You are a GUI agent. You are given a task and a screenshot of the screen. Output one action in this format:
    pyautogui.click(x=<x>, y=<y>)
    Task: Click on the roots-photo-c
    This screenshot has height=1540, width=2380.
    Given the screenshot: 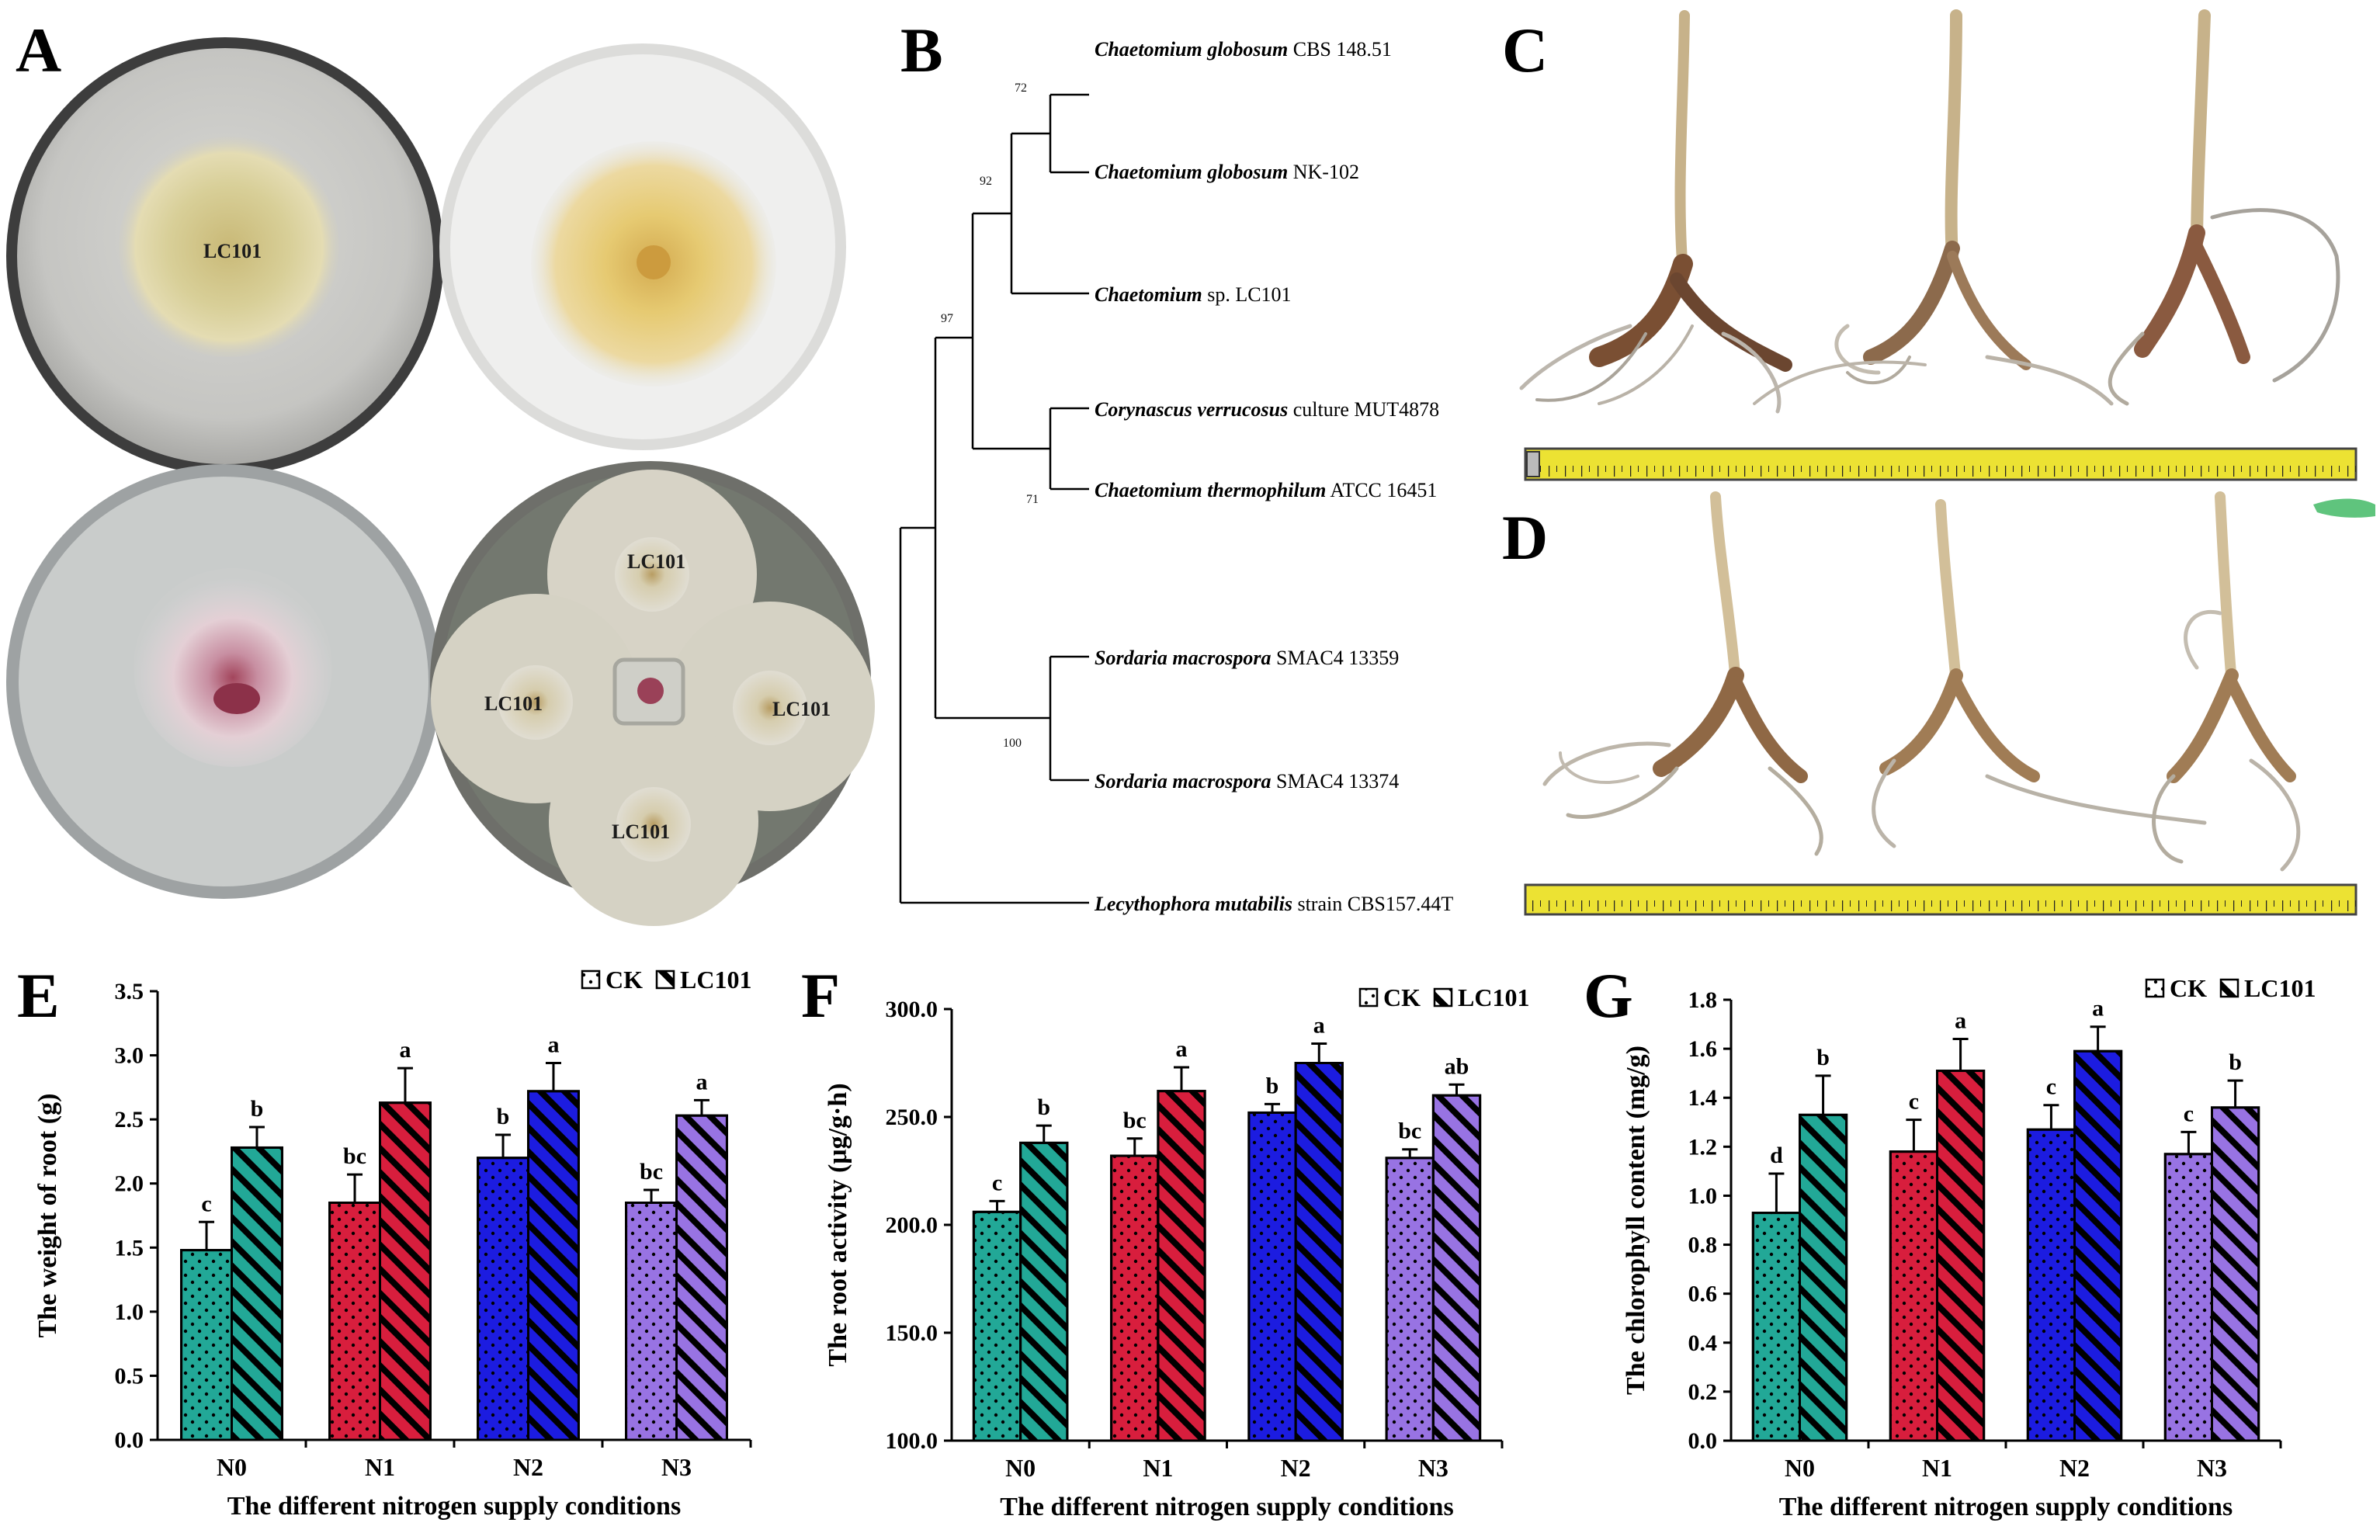 What is the action you would take?
    pyautogui.click(x=1929, y=211)
    